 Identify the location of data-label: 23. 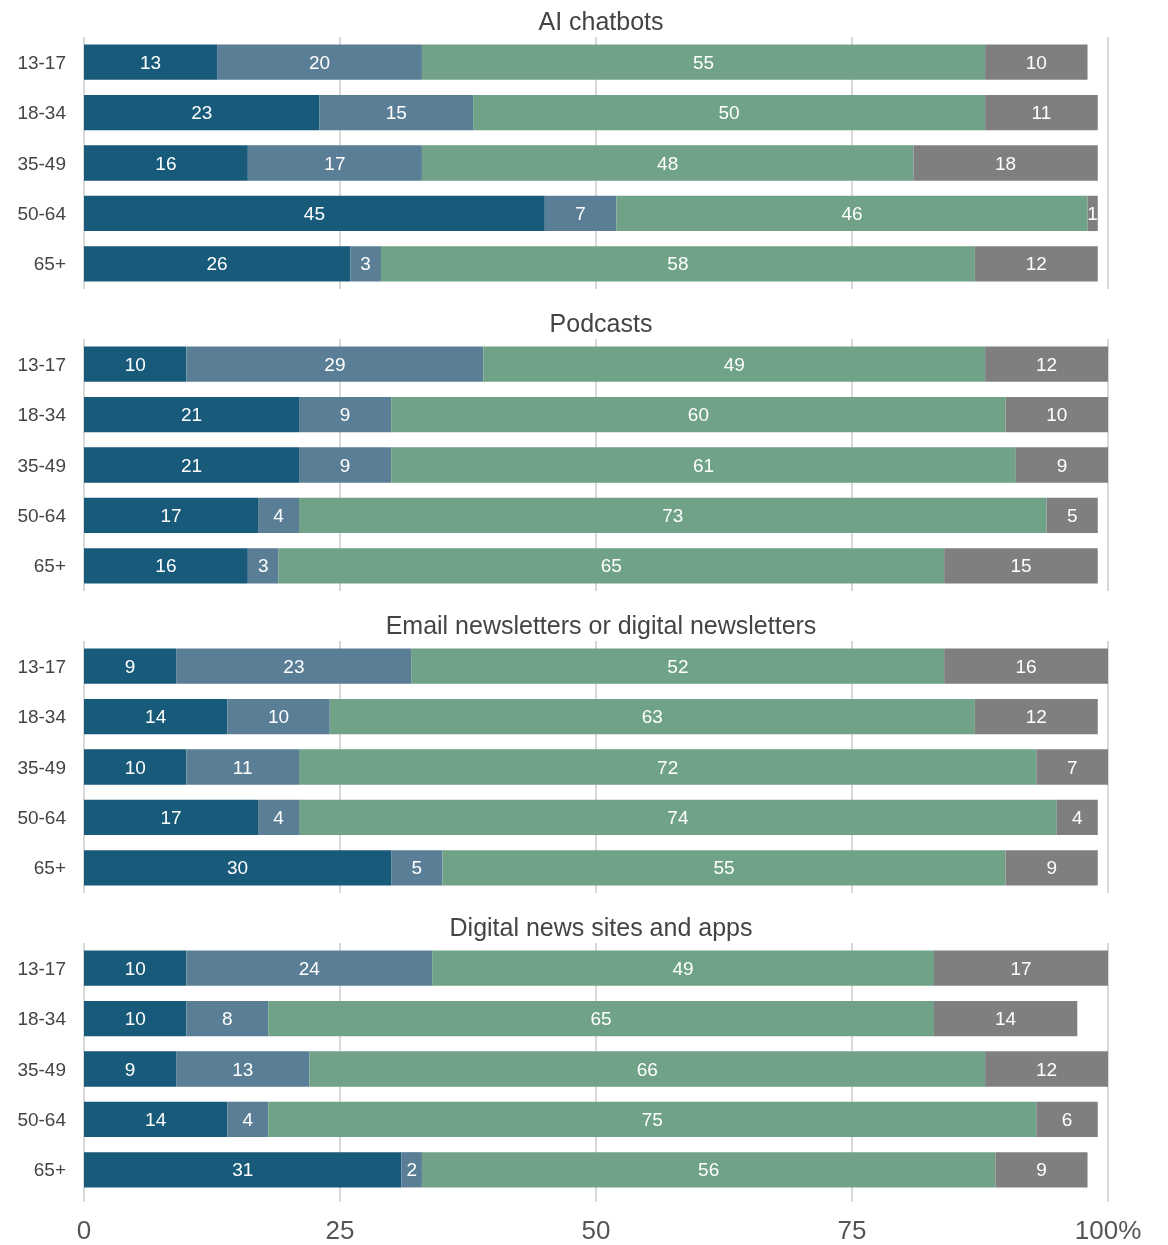
(202, 113).